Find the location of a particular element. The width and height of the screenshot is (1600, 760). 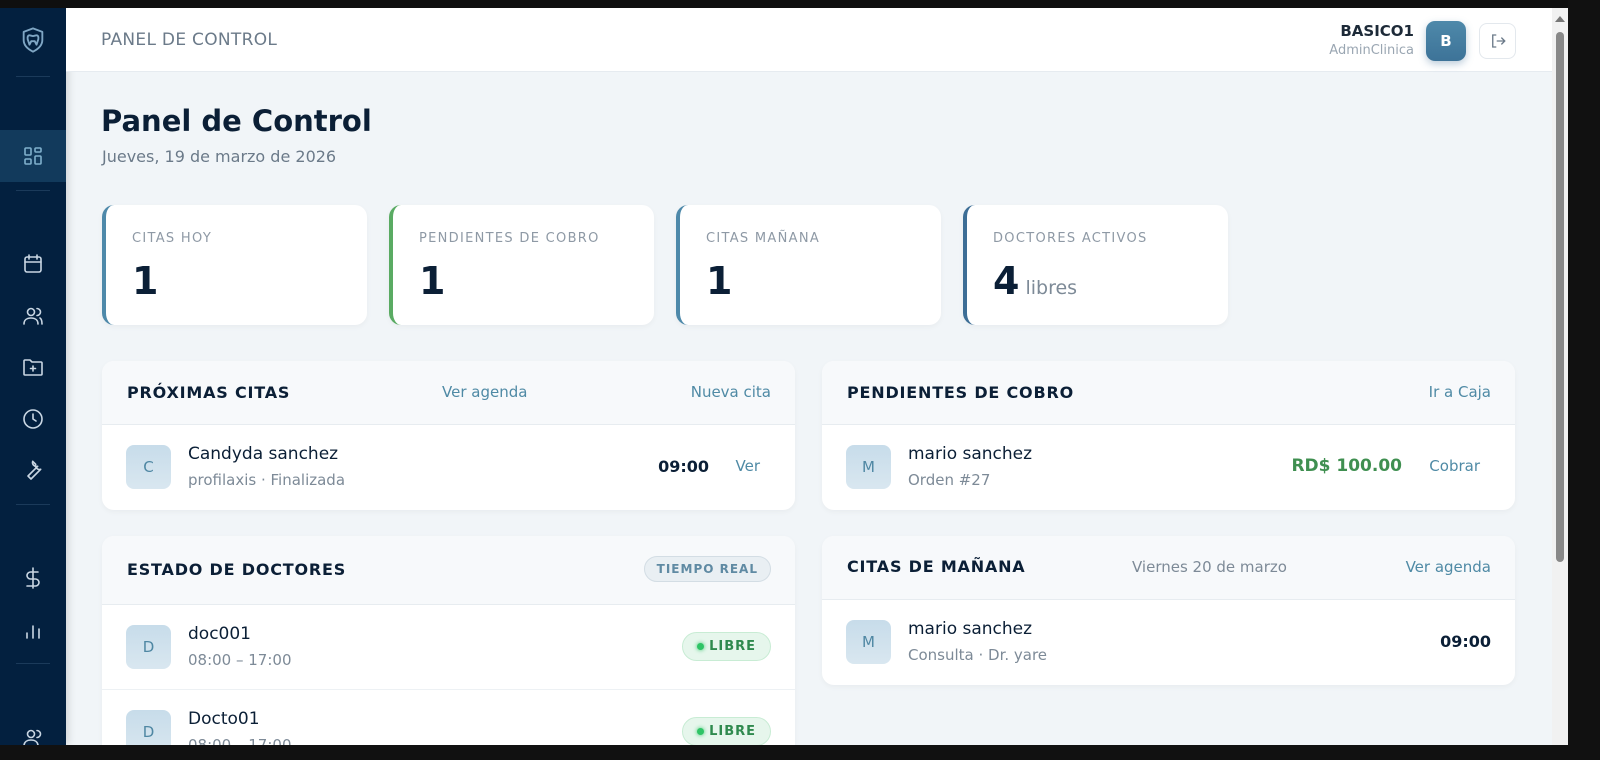

scroll-up-arrow is located at coordinates (1560, 19).